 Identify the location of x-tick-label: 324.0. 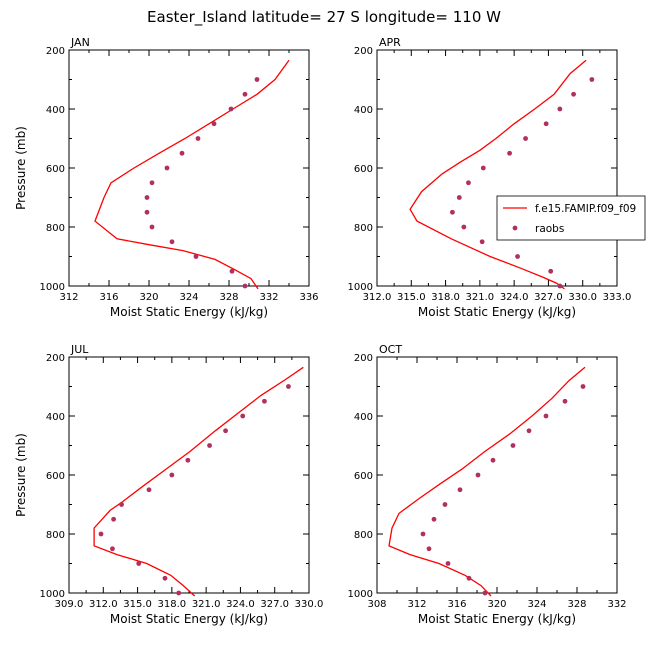
(240, 604).